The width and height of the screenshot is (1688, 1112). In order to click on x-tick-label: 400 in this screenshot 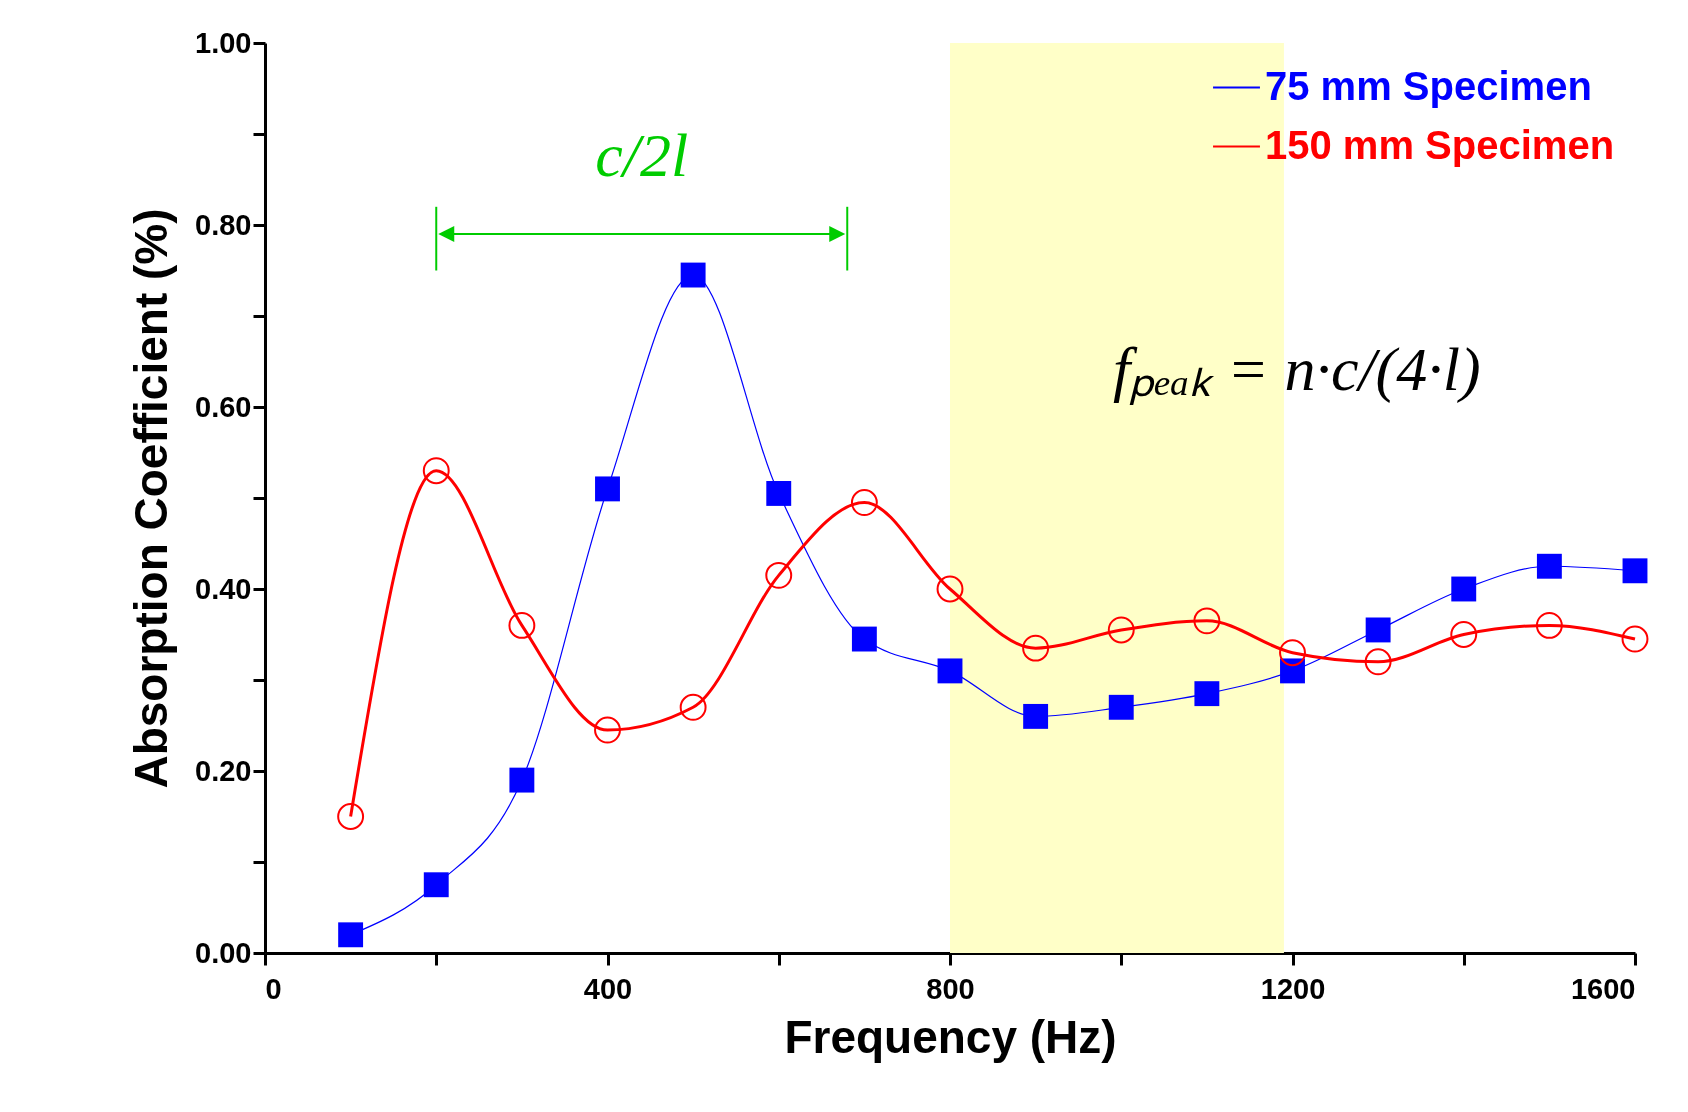, I will do `click(608, 988)`.